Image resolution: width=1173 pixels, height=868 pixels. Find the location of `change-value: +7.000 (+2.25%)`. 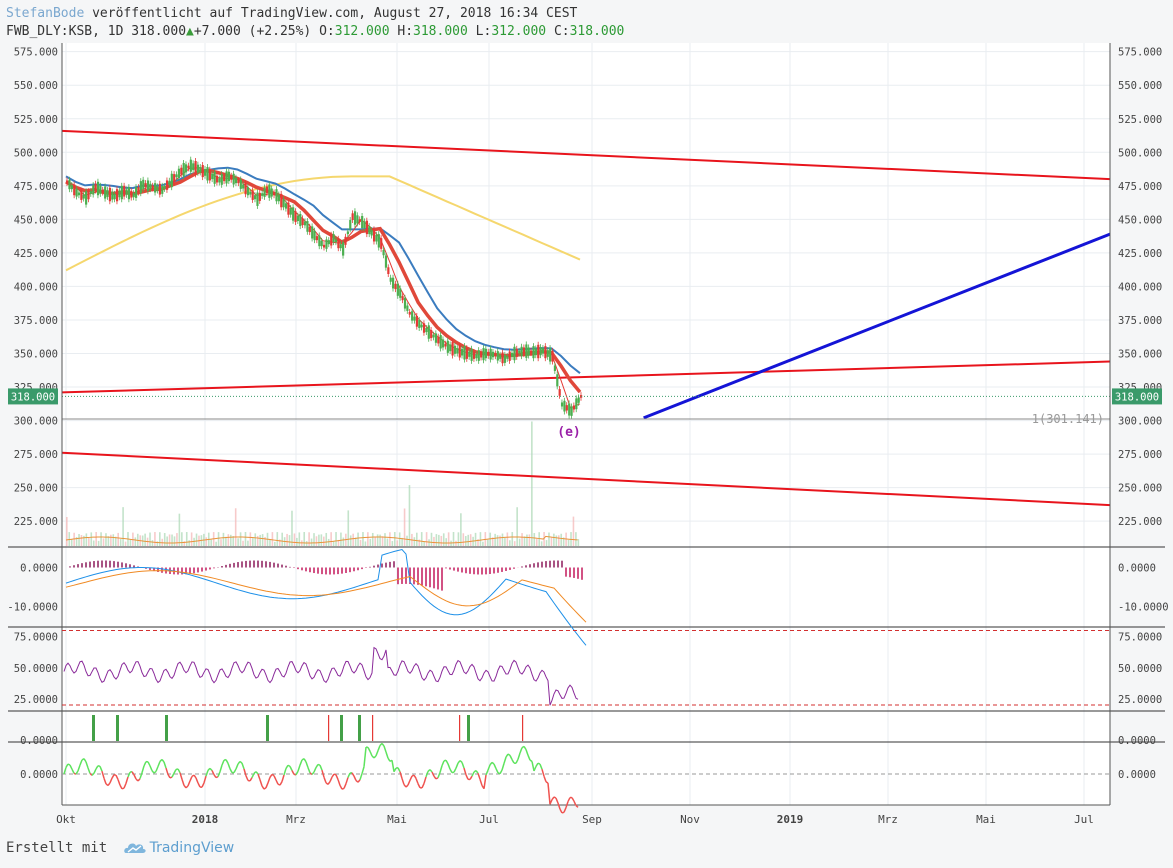

change-value: +7.000 (+2.25%) is located at coordinates (252, 31).